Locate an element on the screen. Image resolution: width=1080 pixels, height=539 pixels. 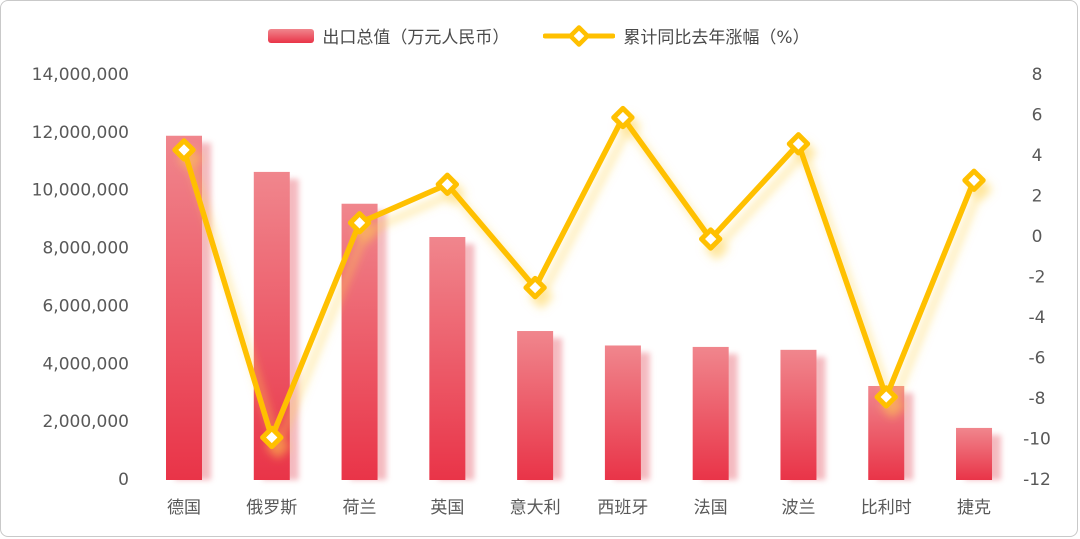
right-axis-tick-label: 0 is located at coordinates (1037, 237).